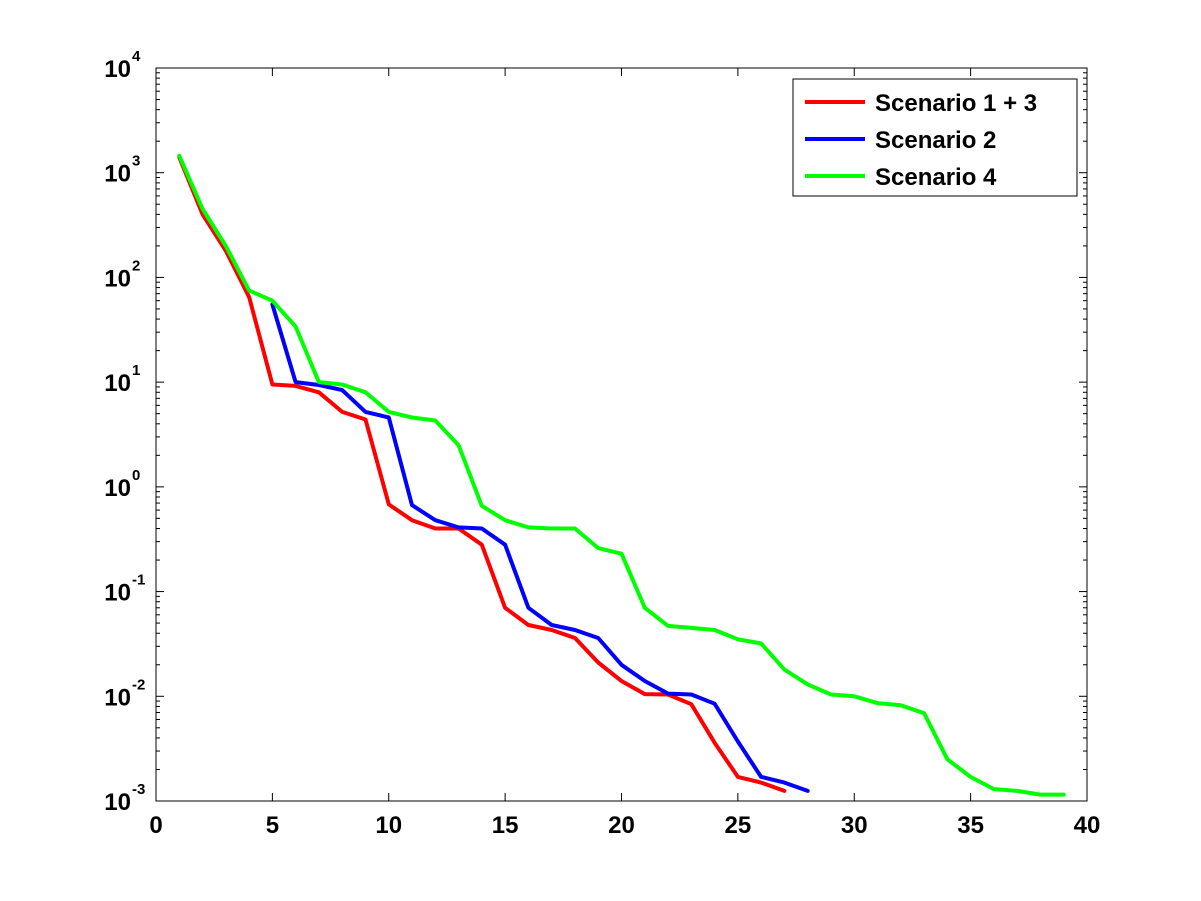 The width and height of the screenshot is (1201, 901). What do you see at coordinates (621, 825) in the screenshot?
I see `x-tick-label: 20` at bounding box center [621, 825].